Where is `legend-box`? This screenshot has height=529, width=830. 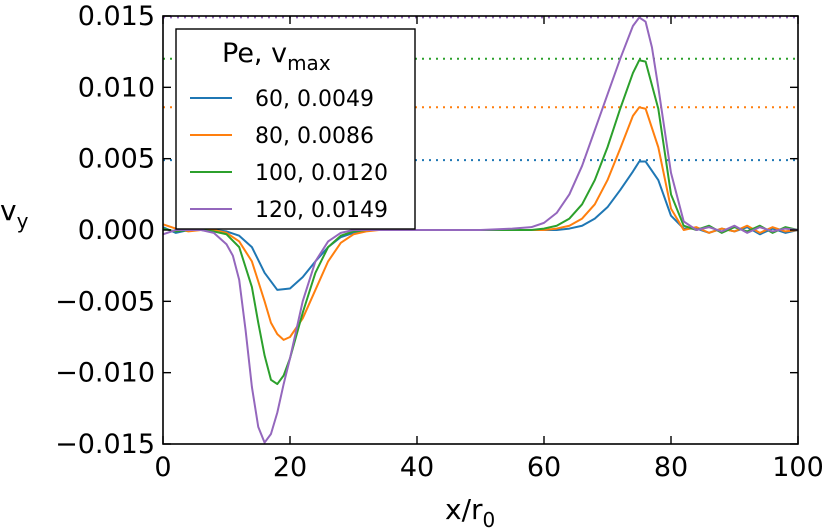 legend-box is located at coordinates (295, 129).